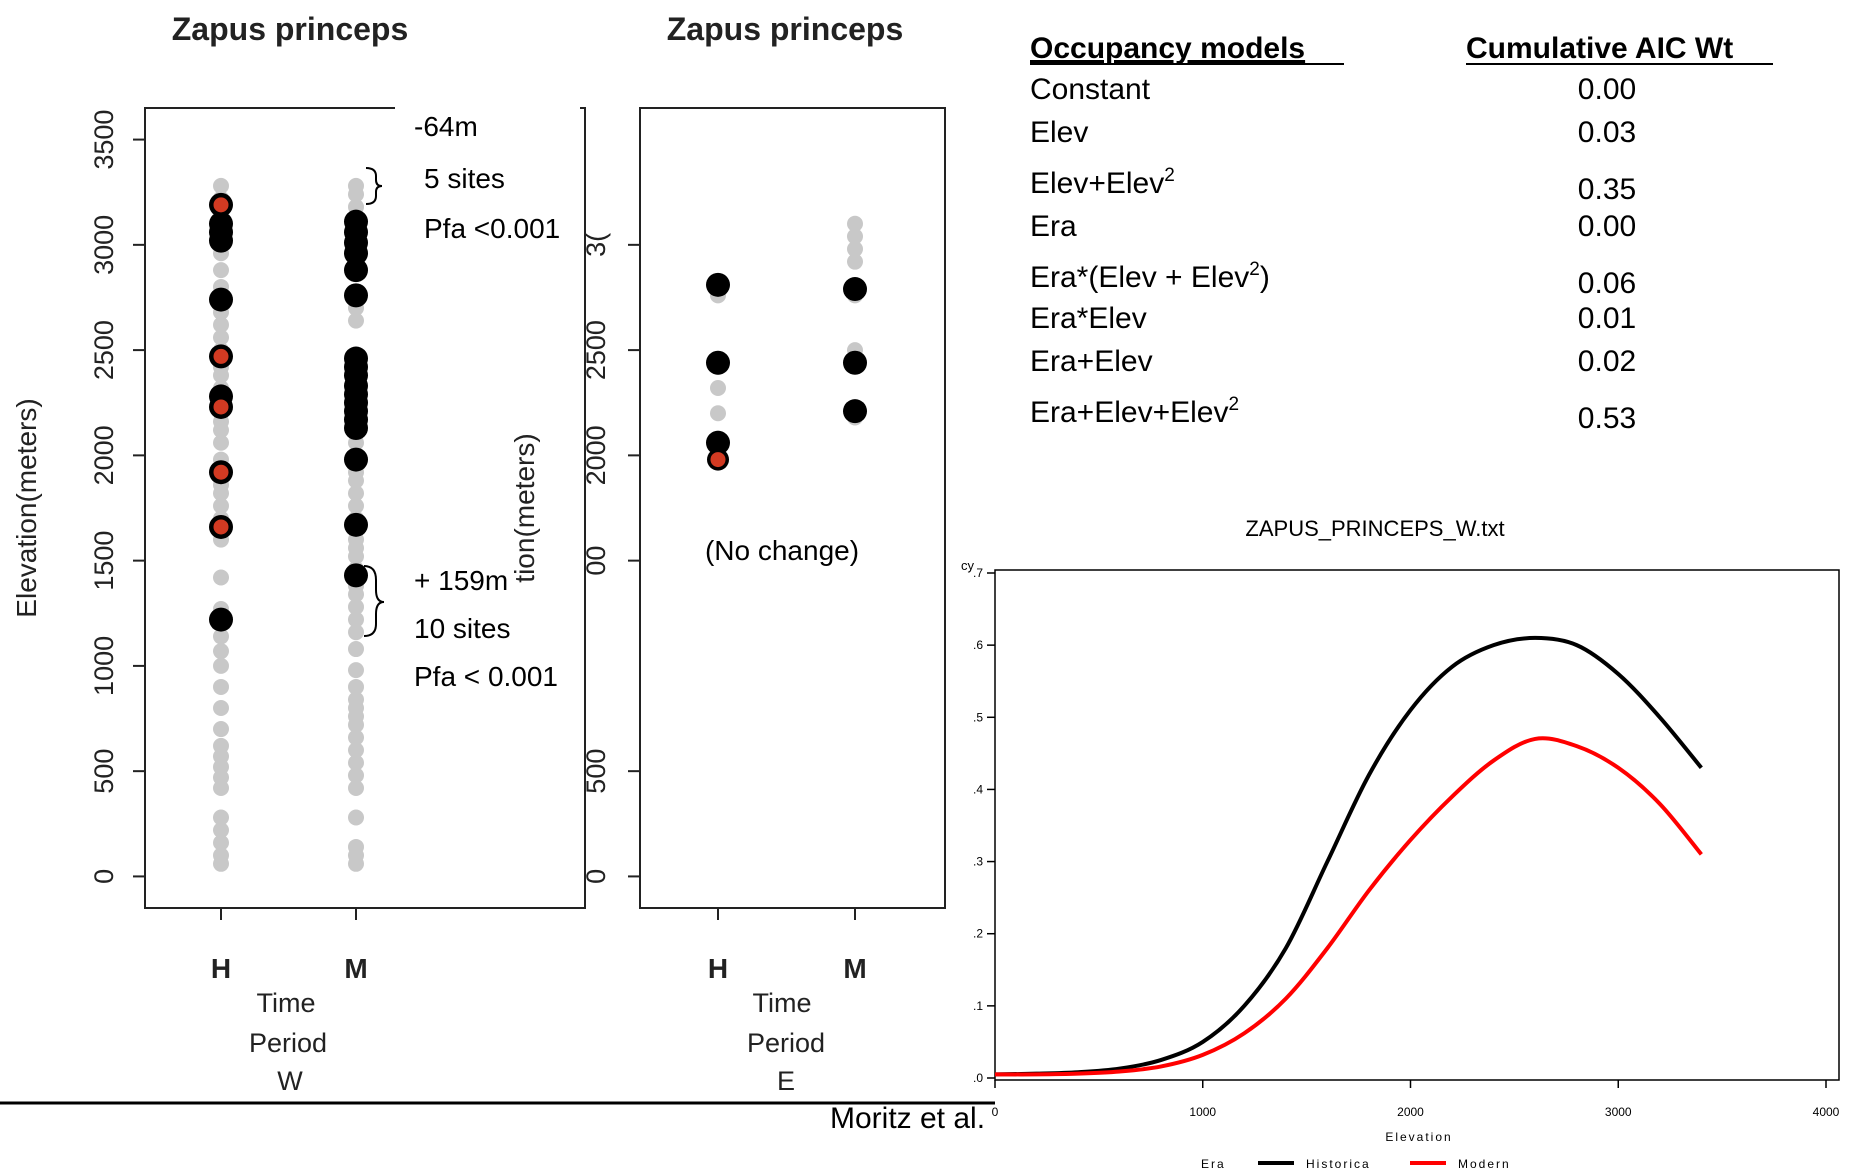 The image size is (1849, 1171). Describe the element at coordinates (1484, 1164) in the screenshot. I see `legend-label-modern: Modern` at that location.